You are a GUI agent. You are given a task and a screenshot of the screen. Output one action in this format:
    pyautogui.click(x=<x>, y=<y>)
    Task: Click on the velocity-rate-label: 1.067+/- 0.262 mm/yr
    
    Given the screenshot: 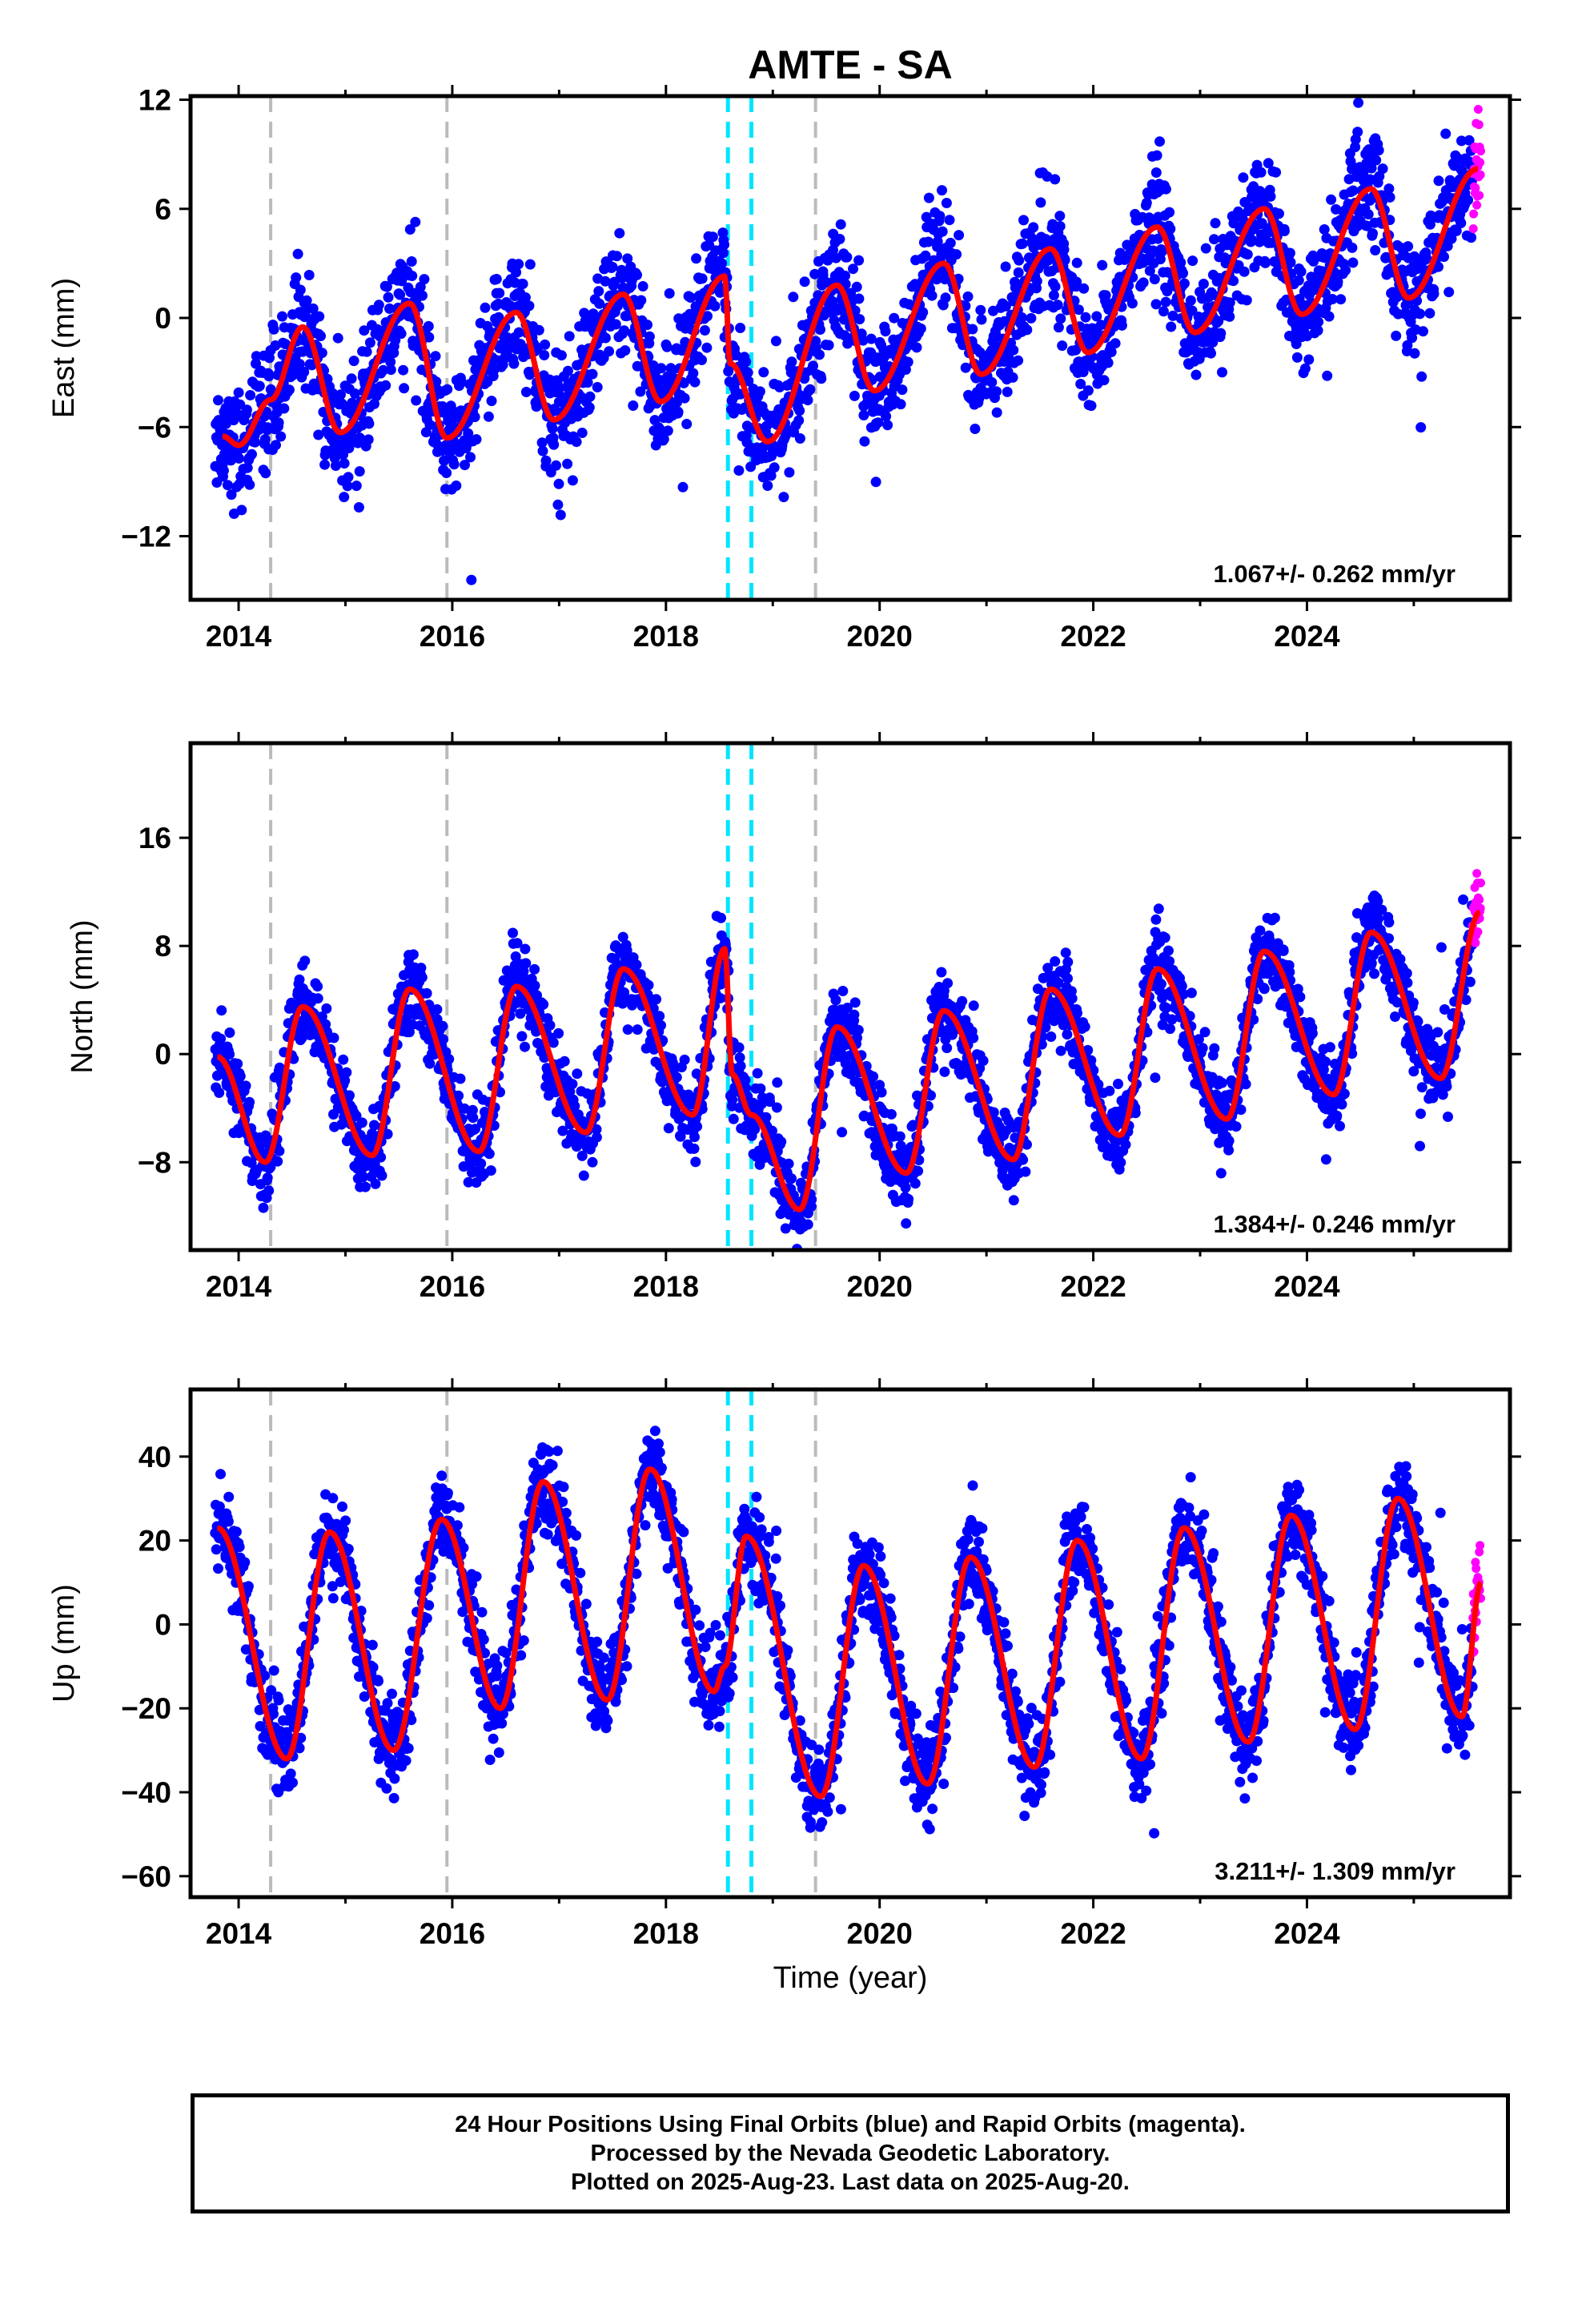 What is the action you would take?
    pyautogui.click(x=1335, y=574)
    